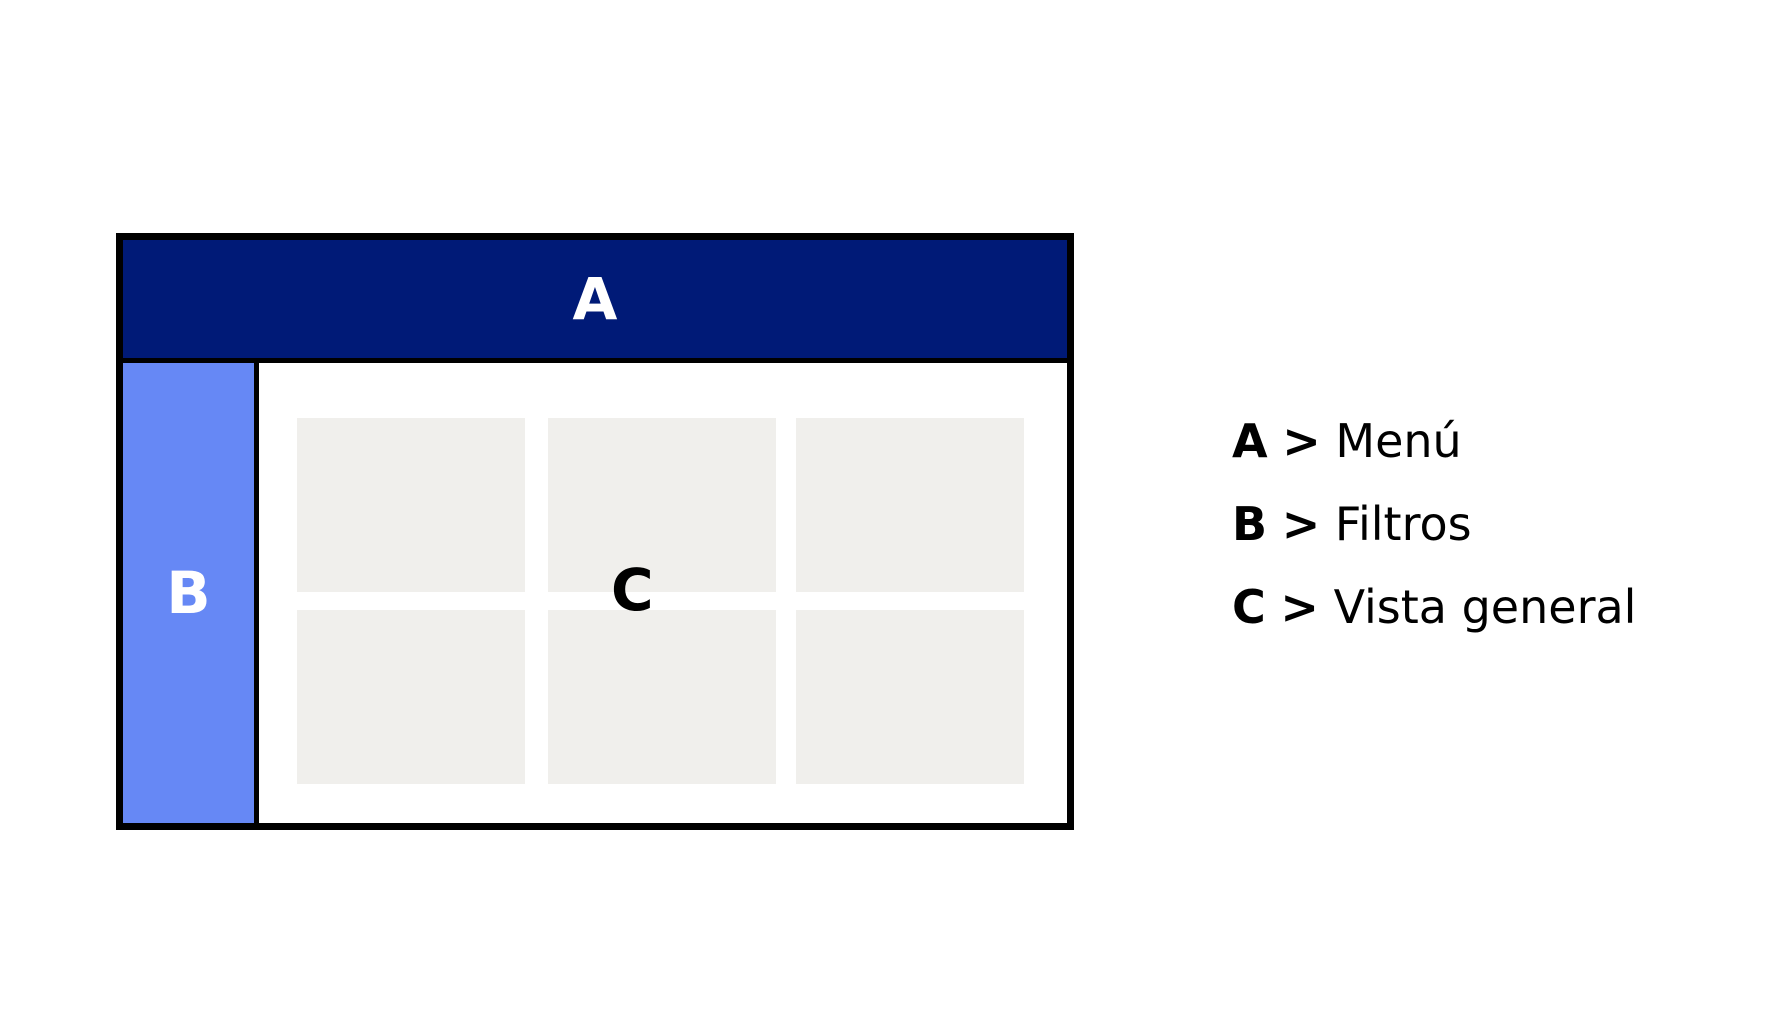  Describe the element at coordinates (1485, 607) in the screenshot. I see `legend-text: Vista general` at that location.